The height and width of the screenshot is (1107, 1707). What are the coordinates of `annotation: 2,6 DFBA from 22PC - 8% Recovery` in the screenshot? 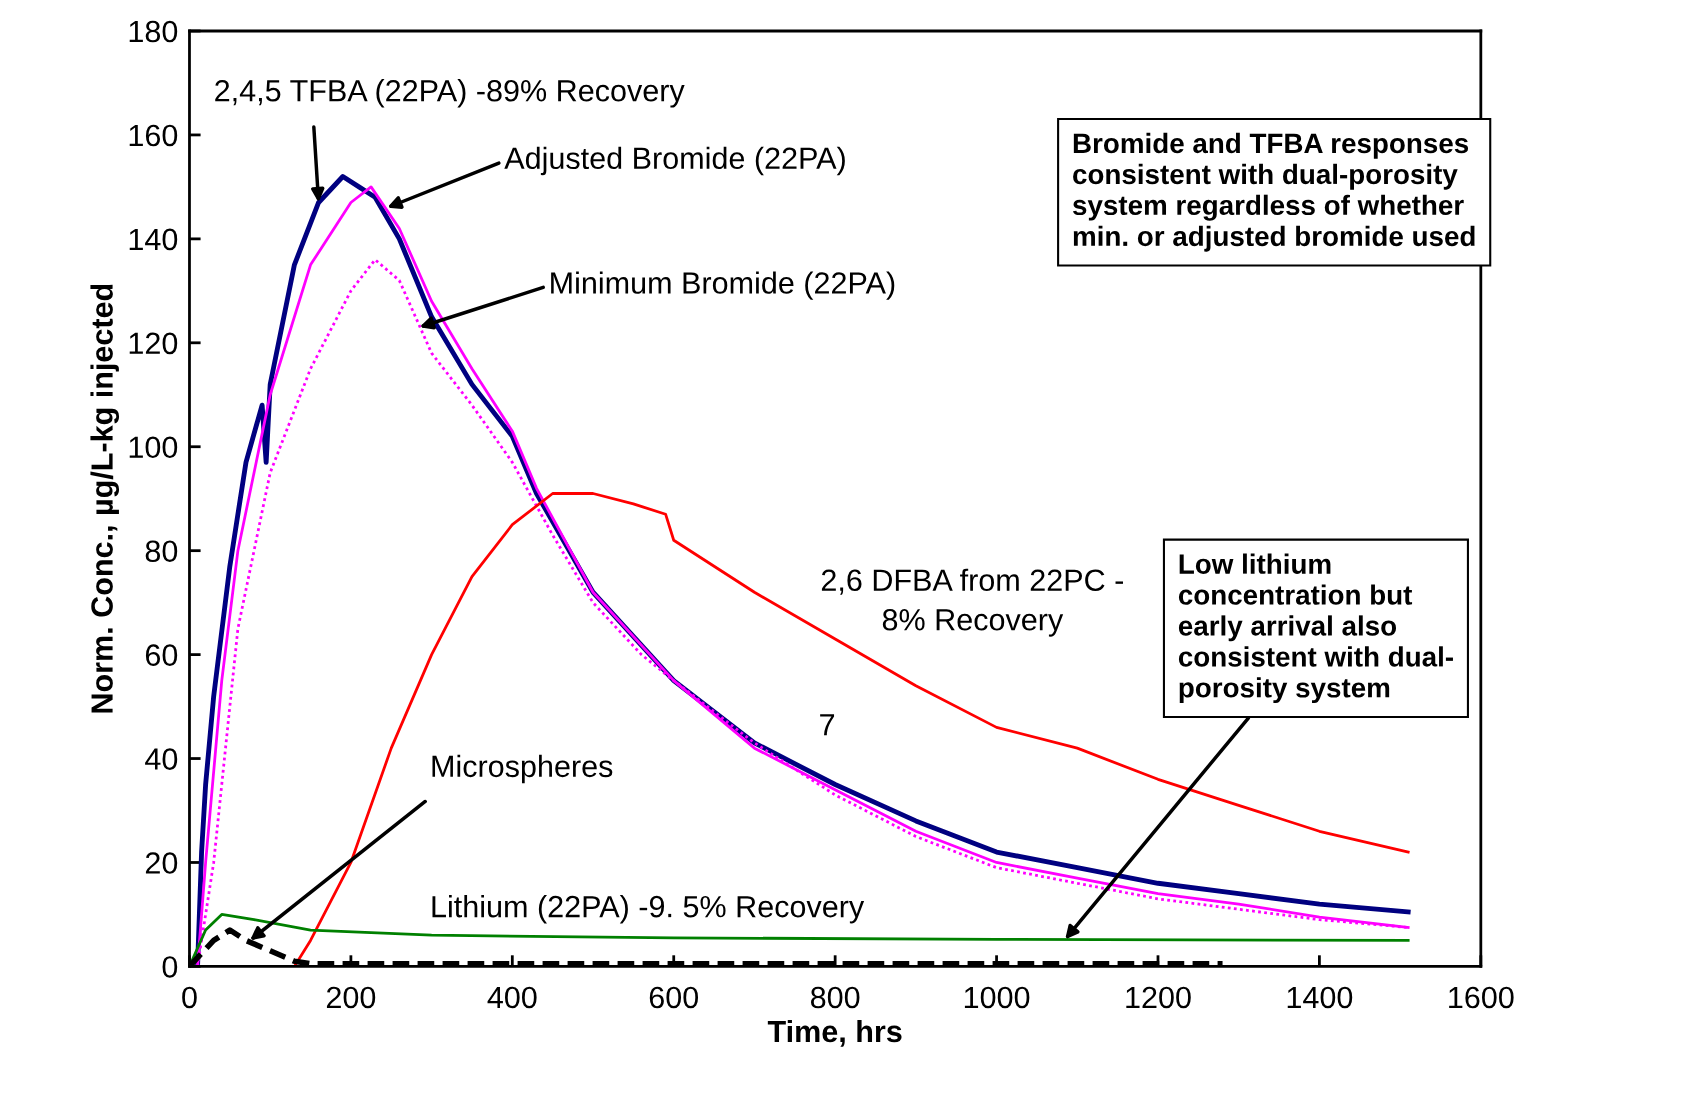 It's located at (972, 602).